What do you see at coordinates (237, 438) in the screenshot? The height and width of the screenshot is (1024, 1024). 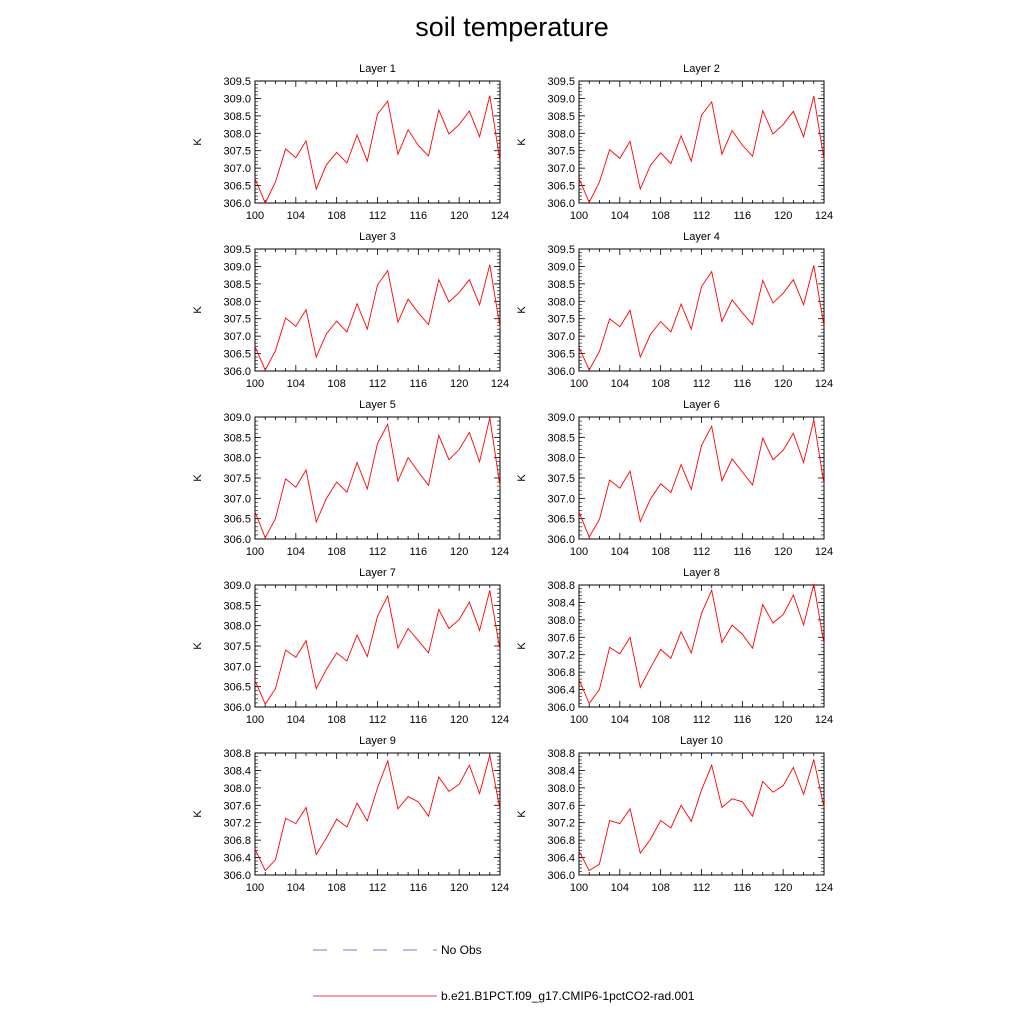 I see `y-tick-label: 308.5` at bounding box center [237, 438].